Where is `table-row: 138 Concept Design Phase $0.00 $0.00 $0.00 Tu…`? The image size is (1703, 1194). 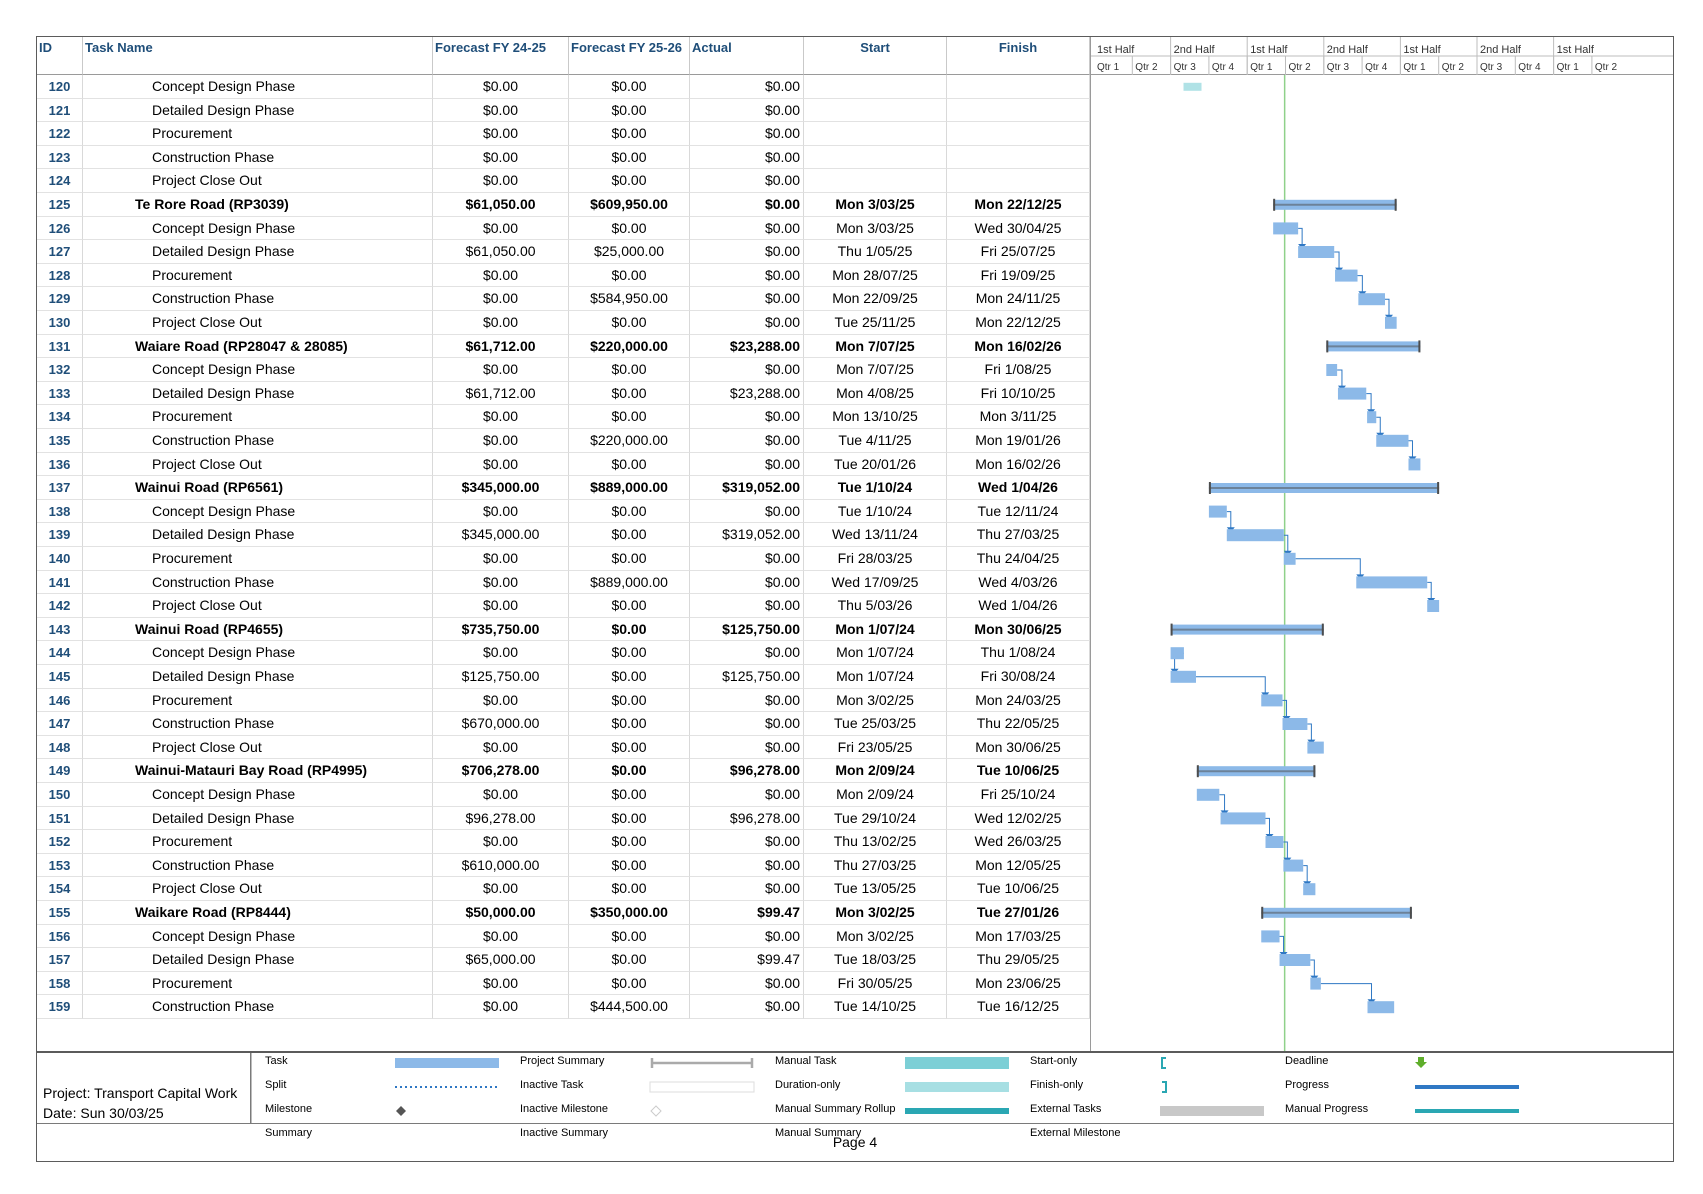 table-row: 138 Concept Design Phase $0.00 $0.00 $0.00 Tu… is located at coordinates (563, 511).